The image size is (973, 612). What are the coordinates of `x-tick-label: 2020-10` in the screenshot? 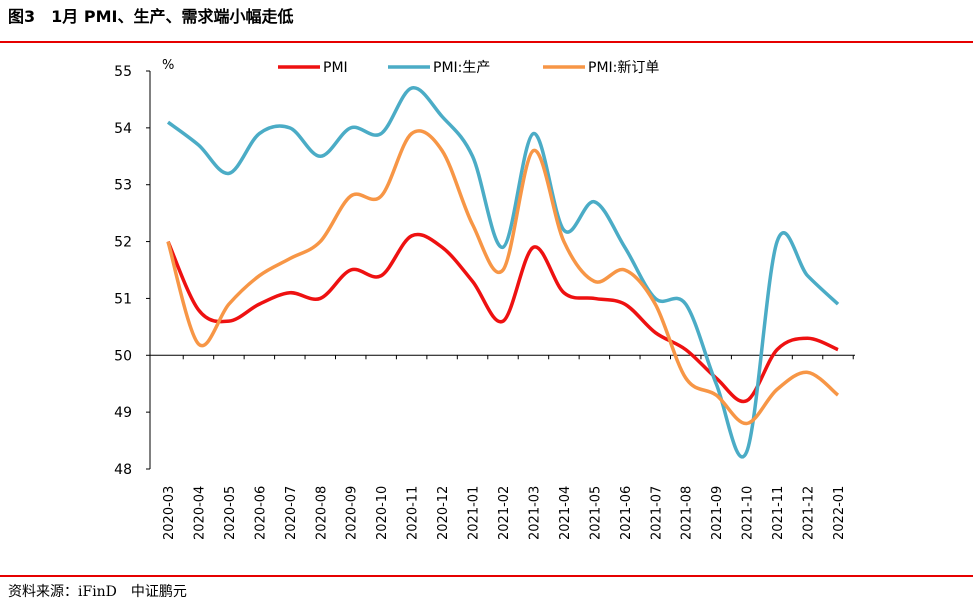 It's located at (382, 513).